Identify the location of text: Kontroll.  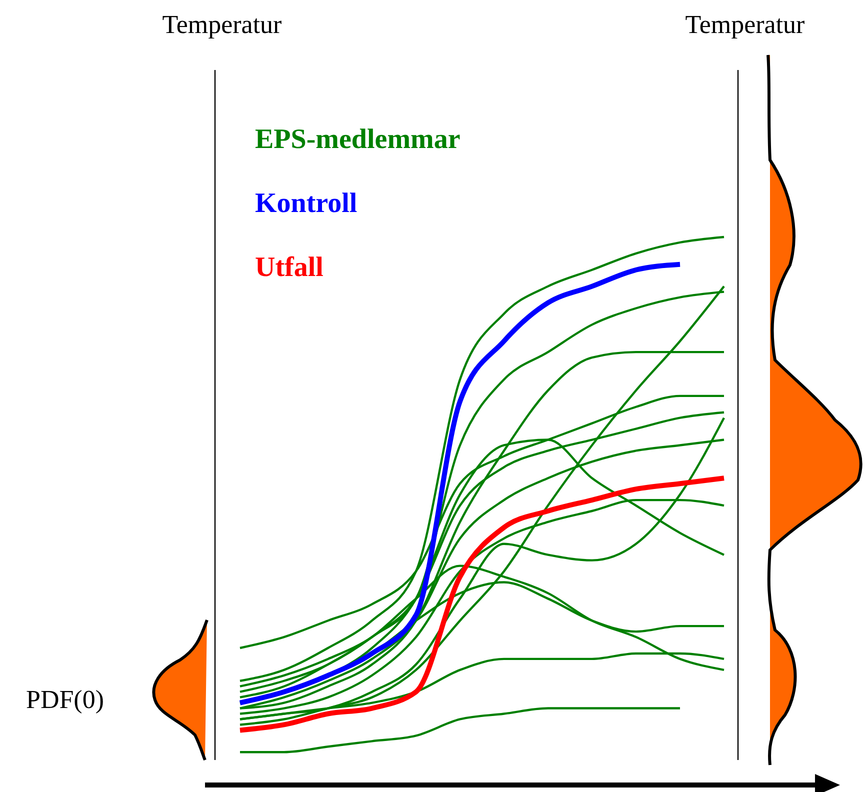
(306, 203).